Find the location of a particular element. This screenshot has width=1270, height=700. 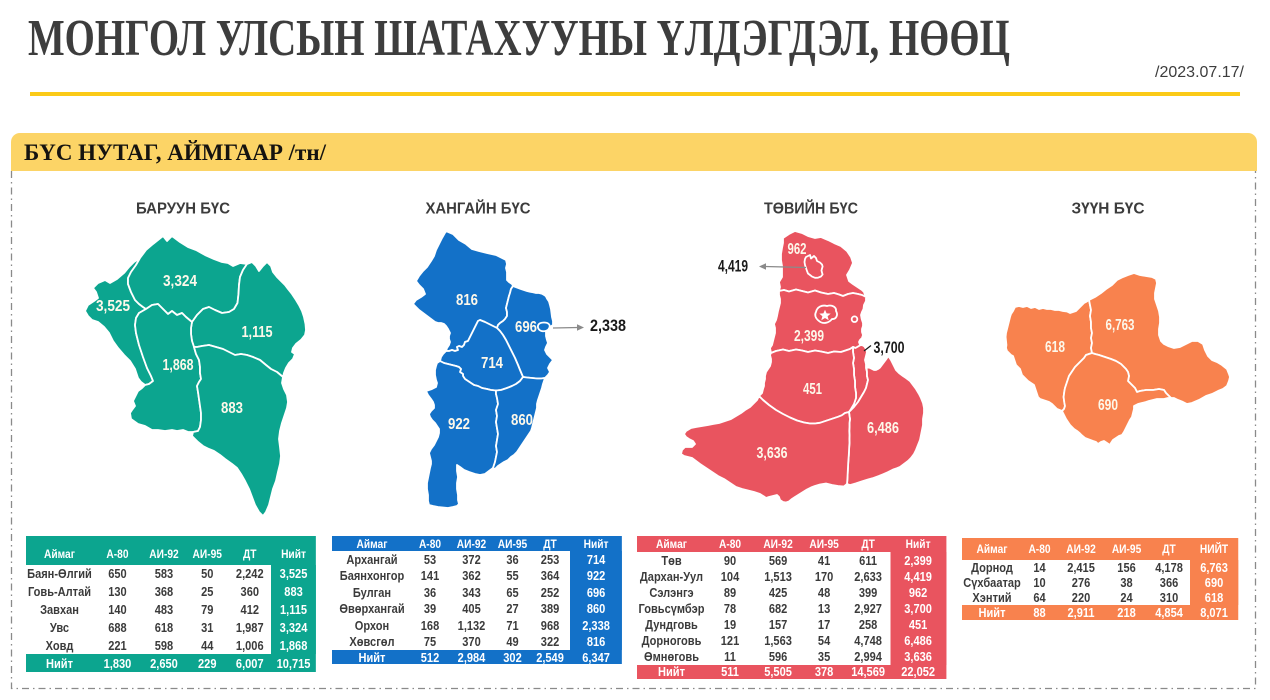

svg-text: 1,868 is located at coordinates (178, 365).